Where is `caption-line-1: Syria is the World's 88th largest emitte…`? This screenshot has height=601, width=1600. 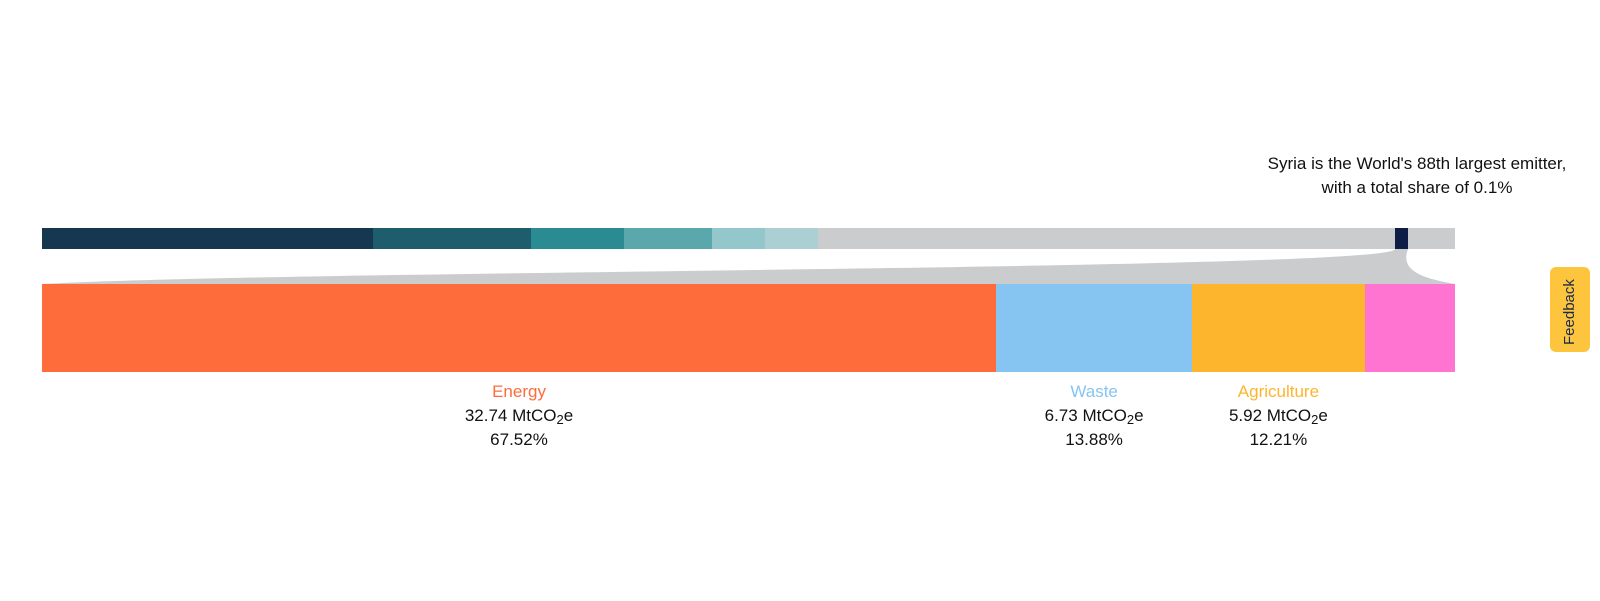 caption-line-1: Syria is the World's 88th largest emitte… is located at coordinates (1417, 163).